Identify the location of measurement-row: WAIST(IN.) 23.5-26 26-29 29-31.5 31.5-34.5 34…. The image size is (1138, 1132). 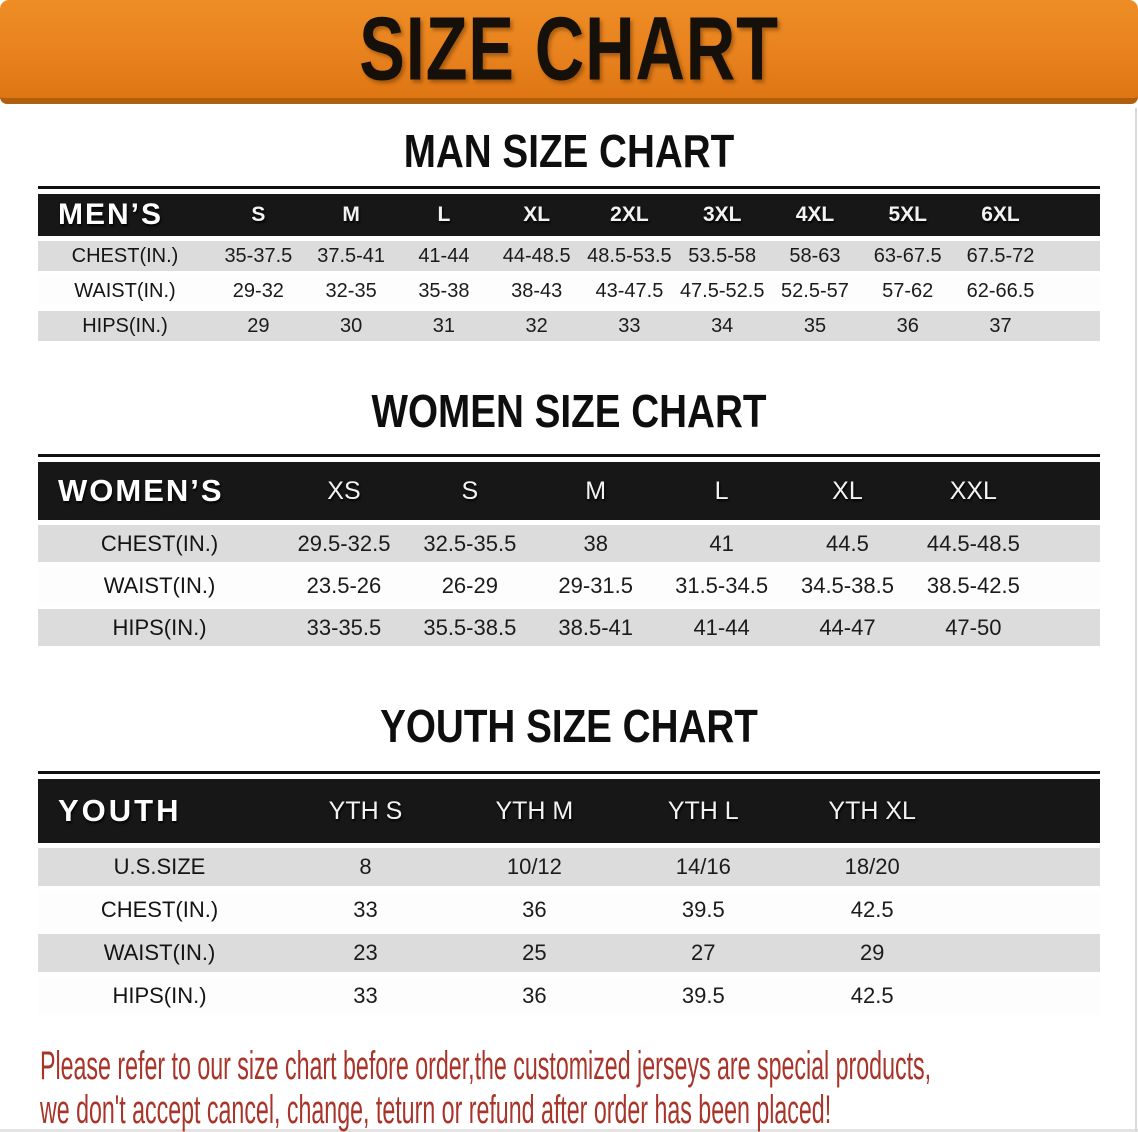
(569, 585).